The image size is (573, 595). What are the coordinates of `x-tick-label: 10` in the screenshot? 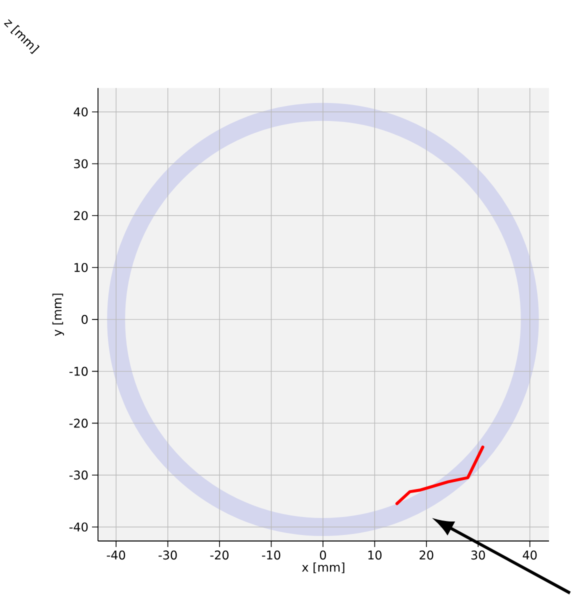 It's located at (375, 555).